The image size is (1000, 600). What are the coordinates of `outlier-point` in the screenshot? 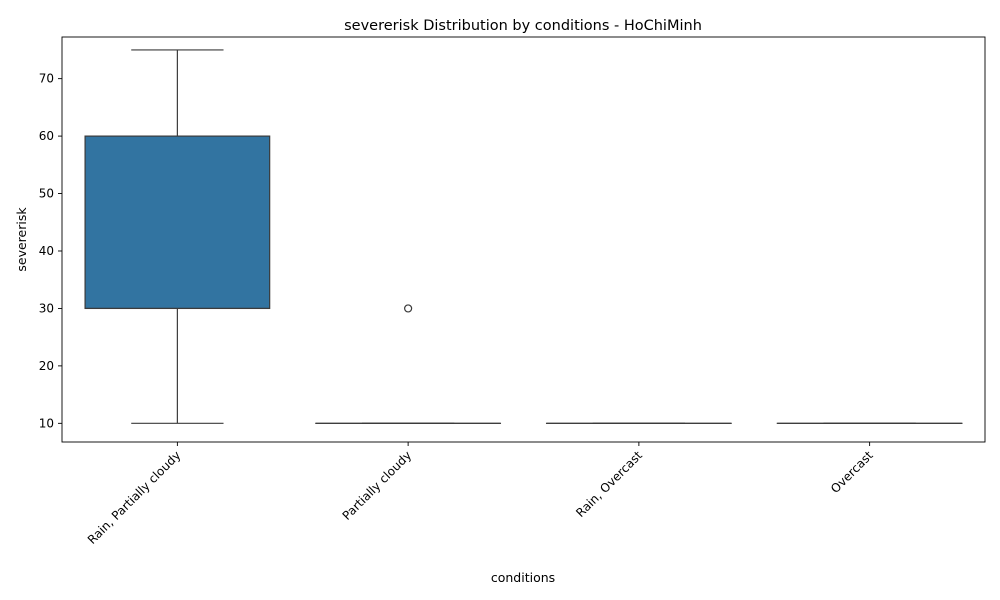 It's located at (408, 308).